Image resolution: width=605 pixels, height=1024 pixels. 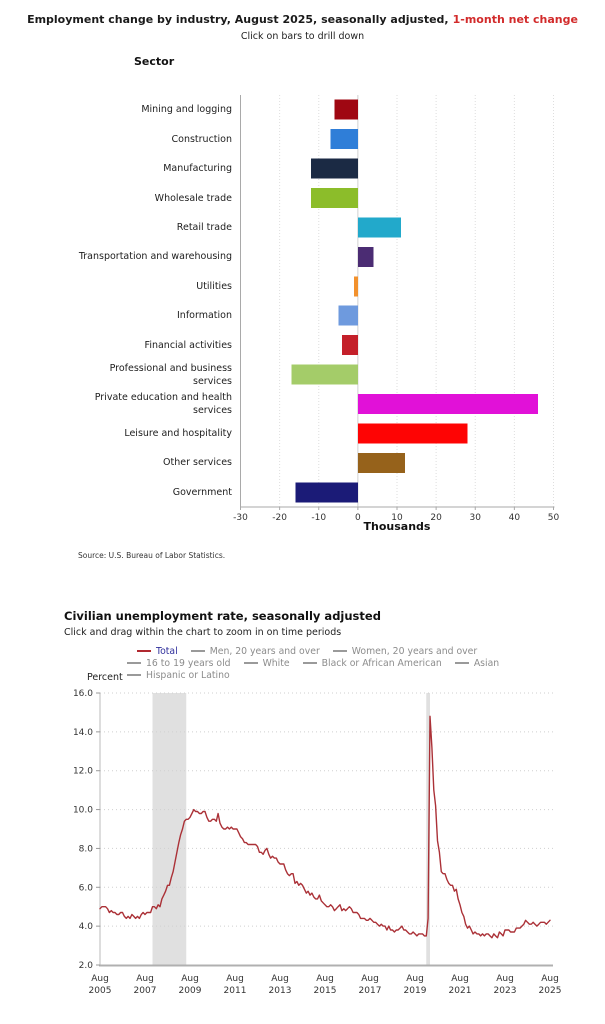 What do you see at coordinates (358, 518) in the screenshot?
I see `x-tick-label: 0` at bounding box center [358, 518].